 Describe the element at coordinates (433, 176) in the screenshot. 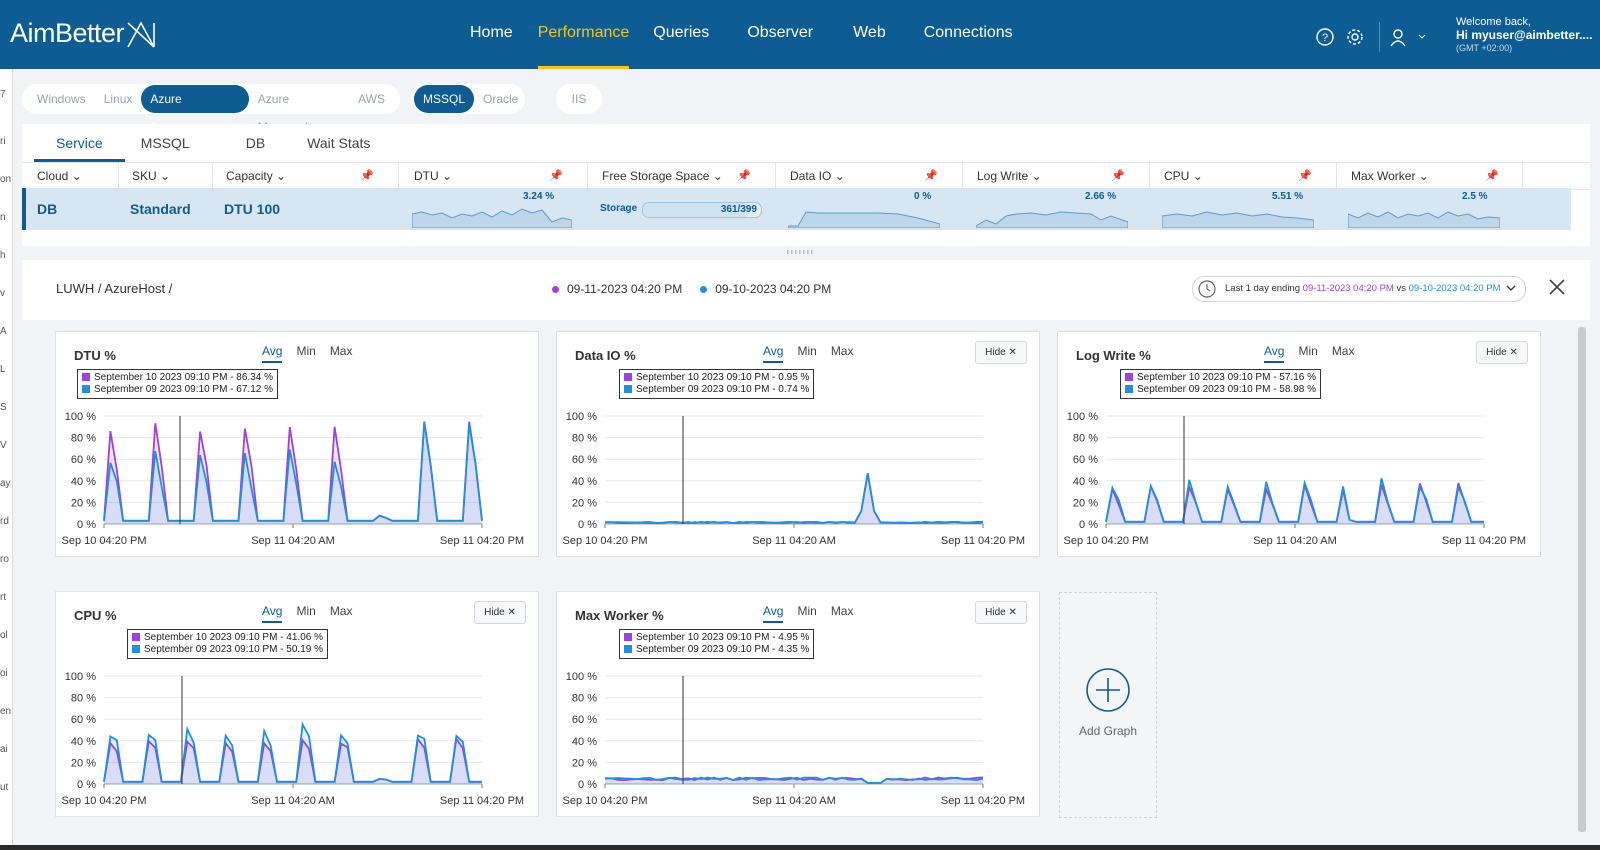

I see `col-dtu: DTU ⌄` at that location.